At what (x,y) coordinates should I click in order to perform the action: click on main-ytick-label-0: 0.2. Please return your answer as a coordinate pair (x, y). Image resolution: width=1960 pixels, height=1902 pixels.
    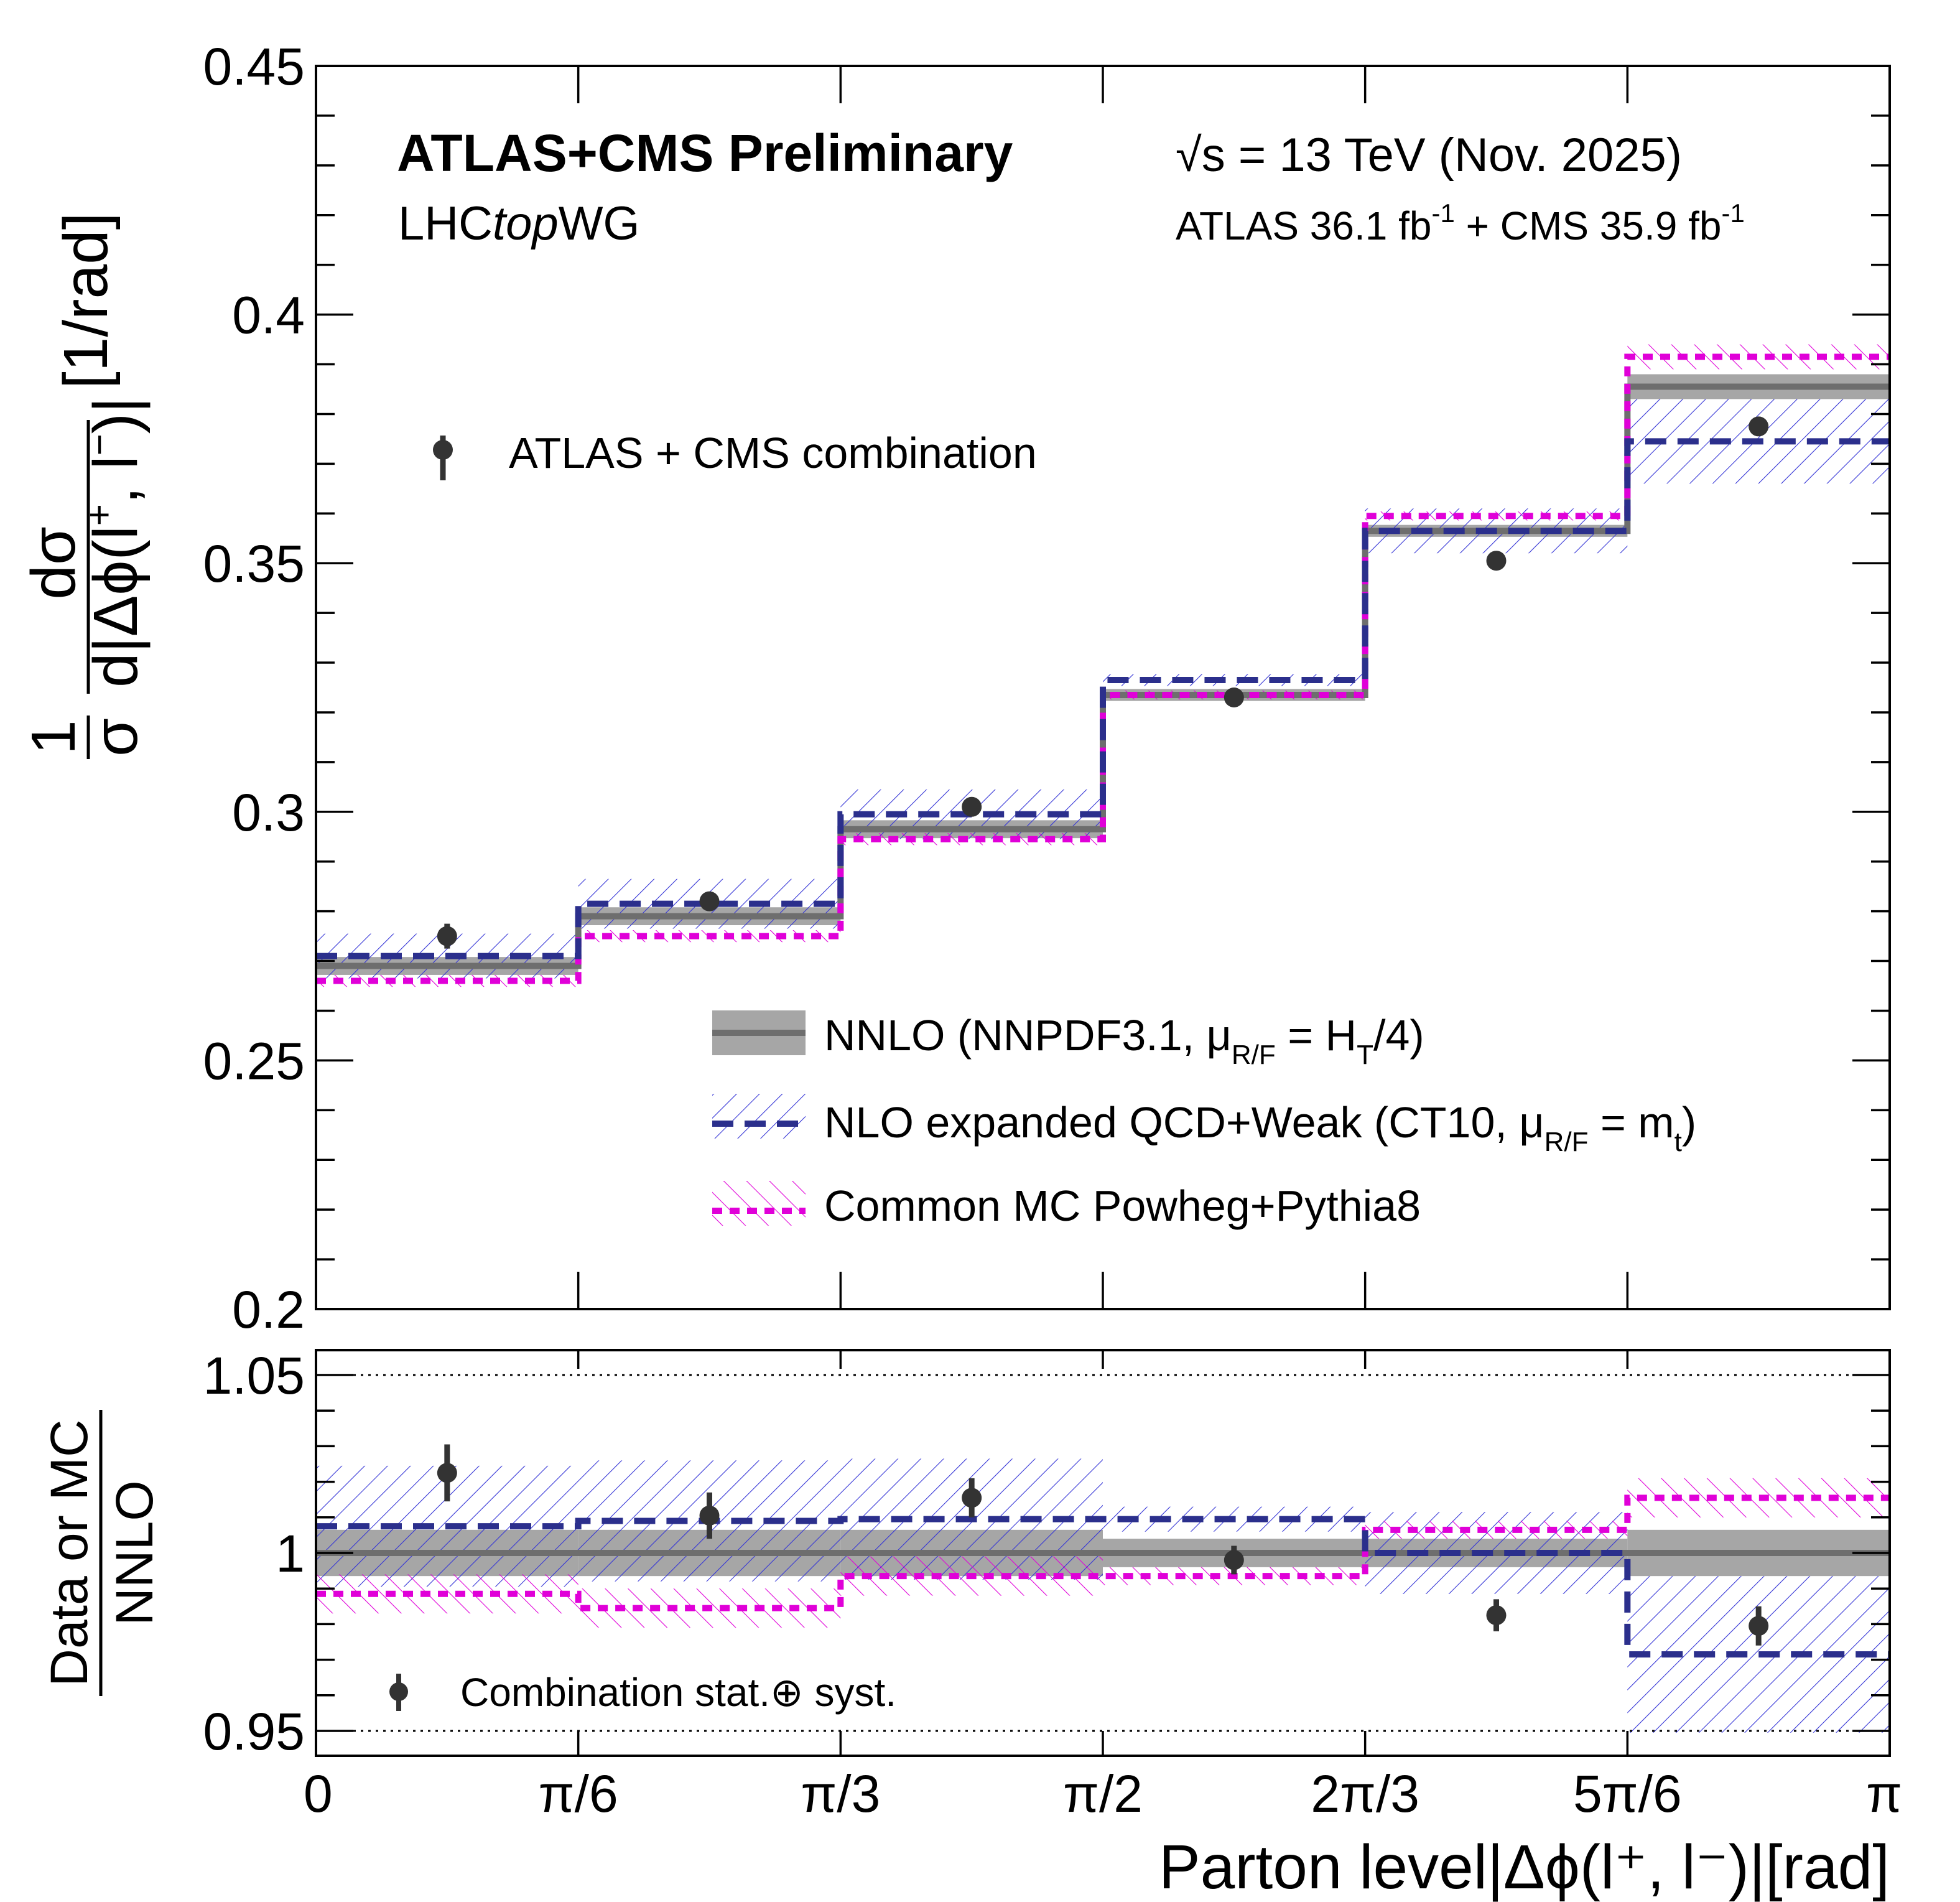
    Looking at the image, I should click on (268, 1309).